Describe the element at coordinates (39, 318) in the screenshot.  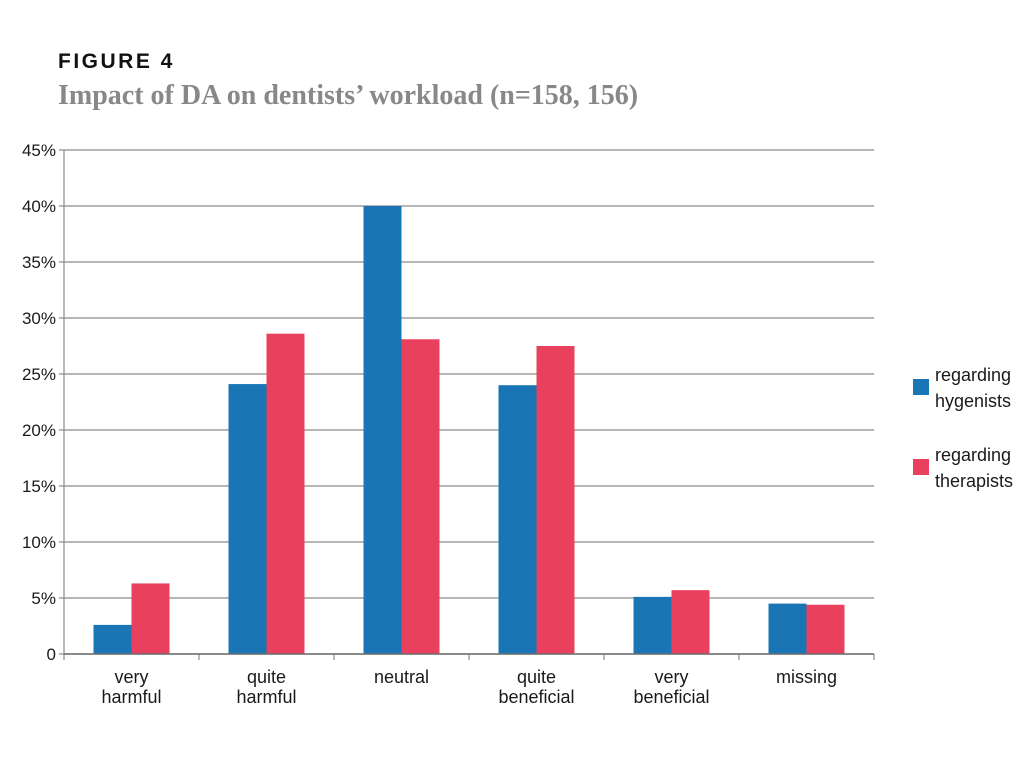
I see `y-tick-label: 30%` at that location.